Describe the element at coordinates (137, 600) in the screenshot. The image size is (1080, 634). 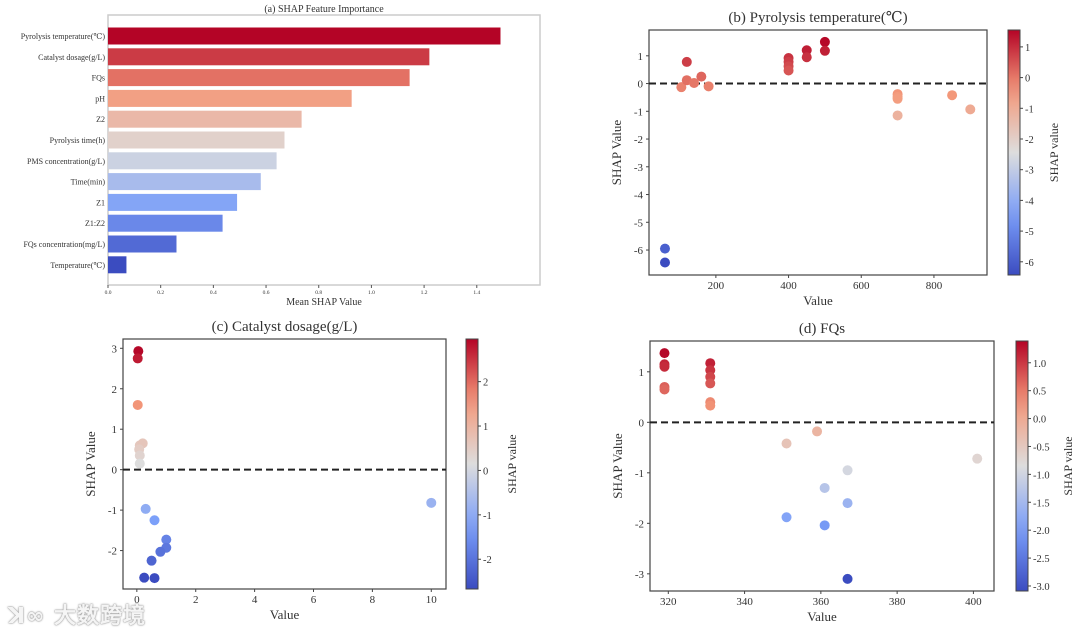
I see `x-tick-label-c: 0` at that location.